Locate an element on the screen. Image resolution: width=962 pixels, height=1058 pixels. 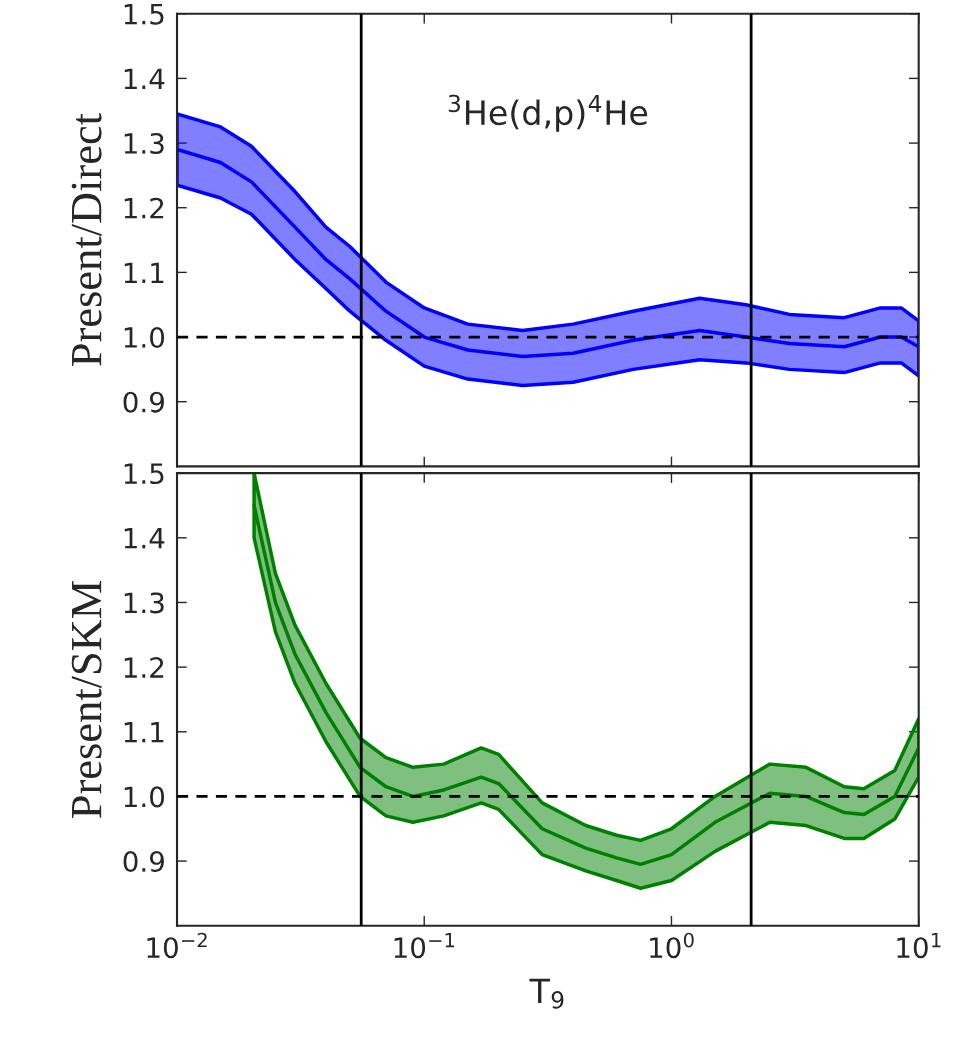
x-tick-label: 10$^{1}$ is located at coordinates (919, 945).